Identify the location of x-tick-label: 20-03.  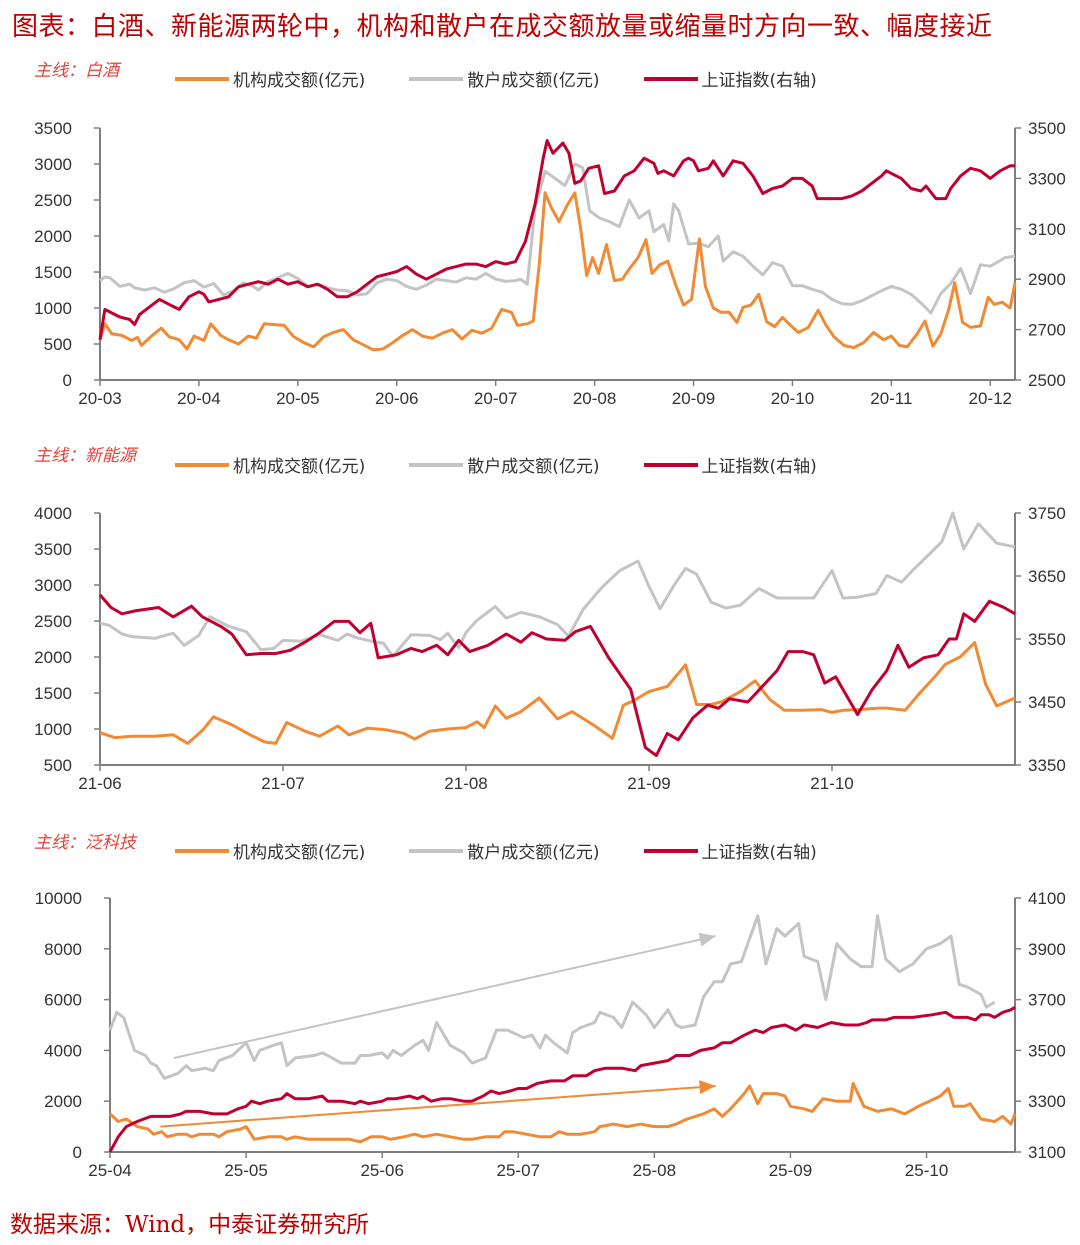
(99, 398).